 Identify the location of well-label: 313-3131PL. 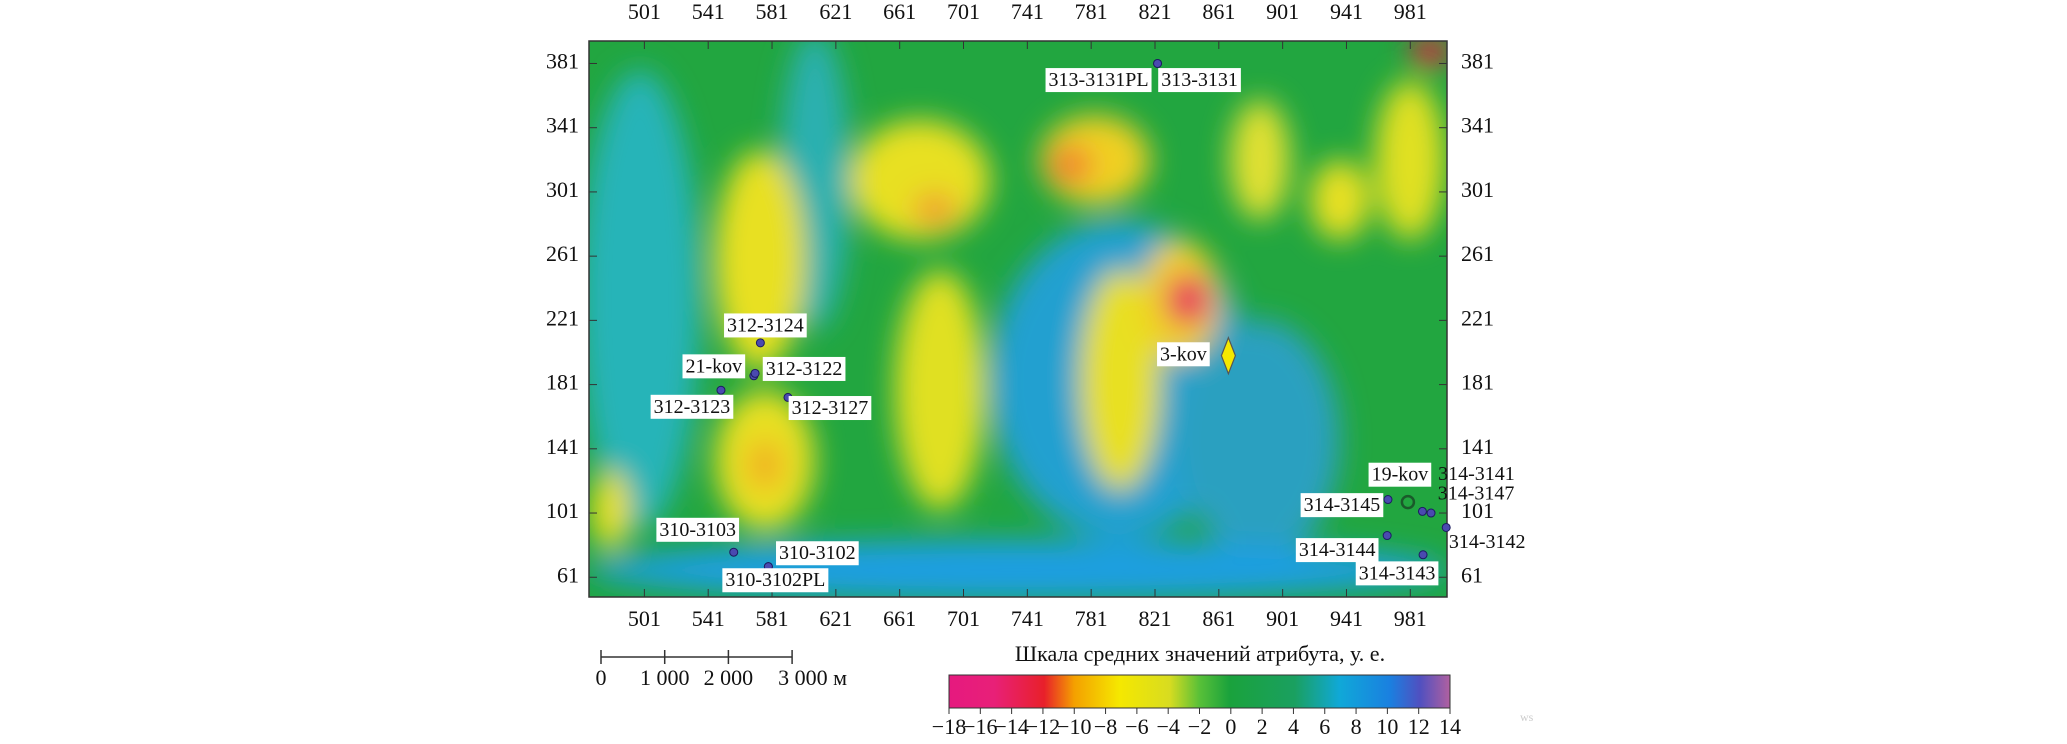
(1099, 80).